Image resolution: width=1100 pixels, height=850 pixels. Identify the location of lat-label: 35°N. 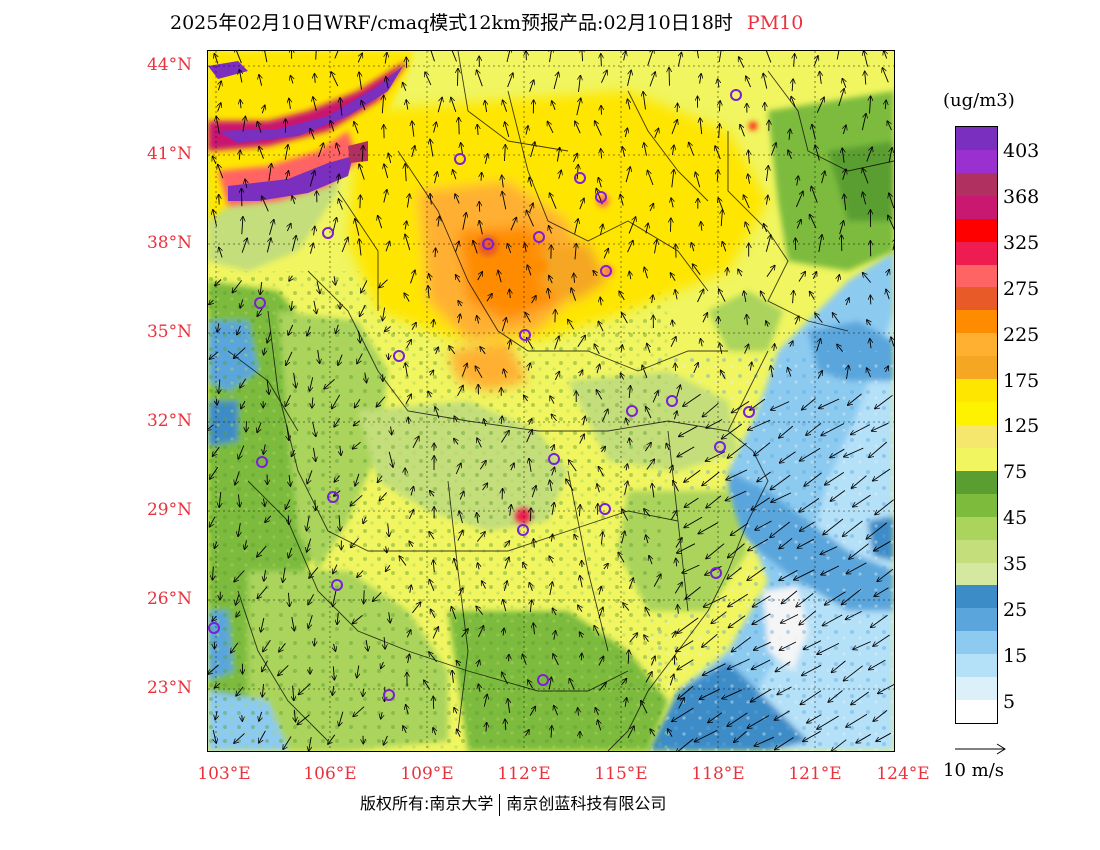
(169, 332).